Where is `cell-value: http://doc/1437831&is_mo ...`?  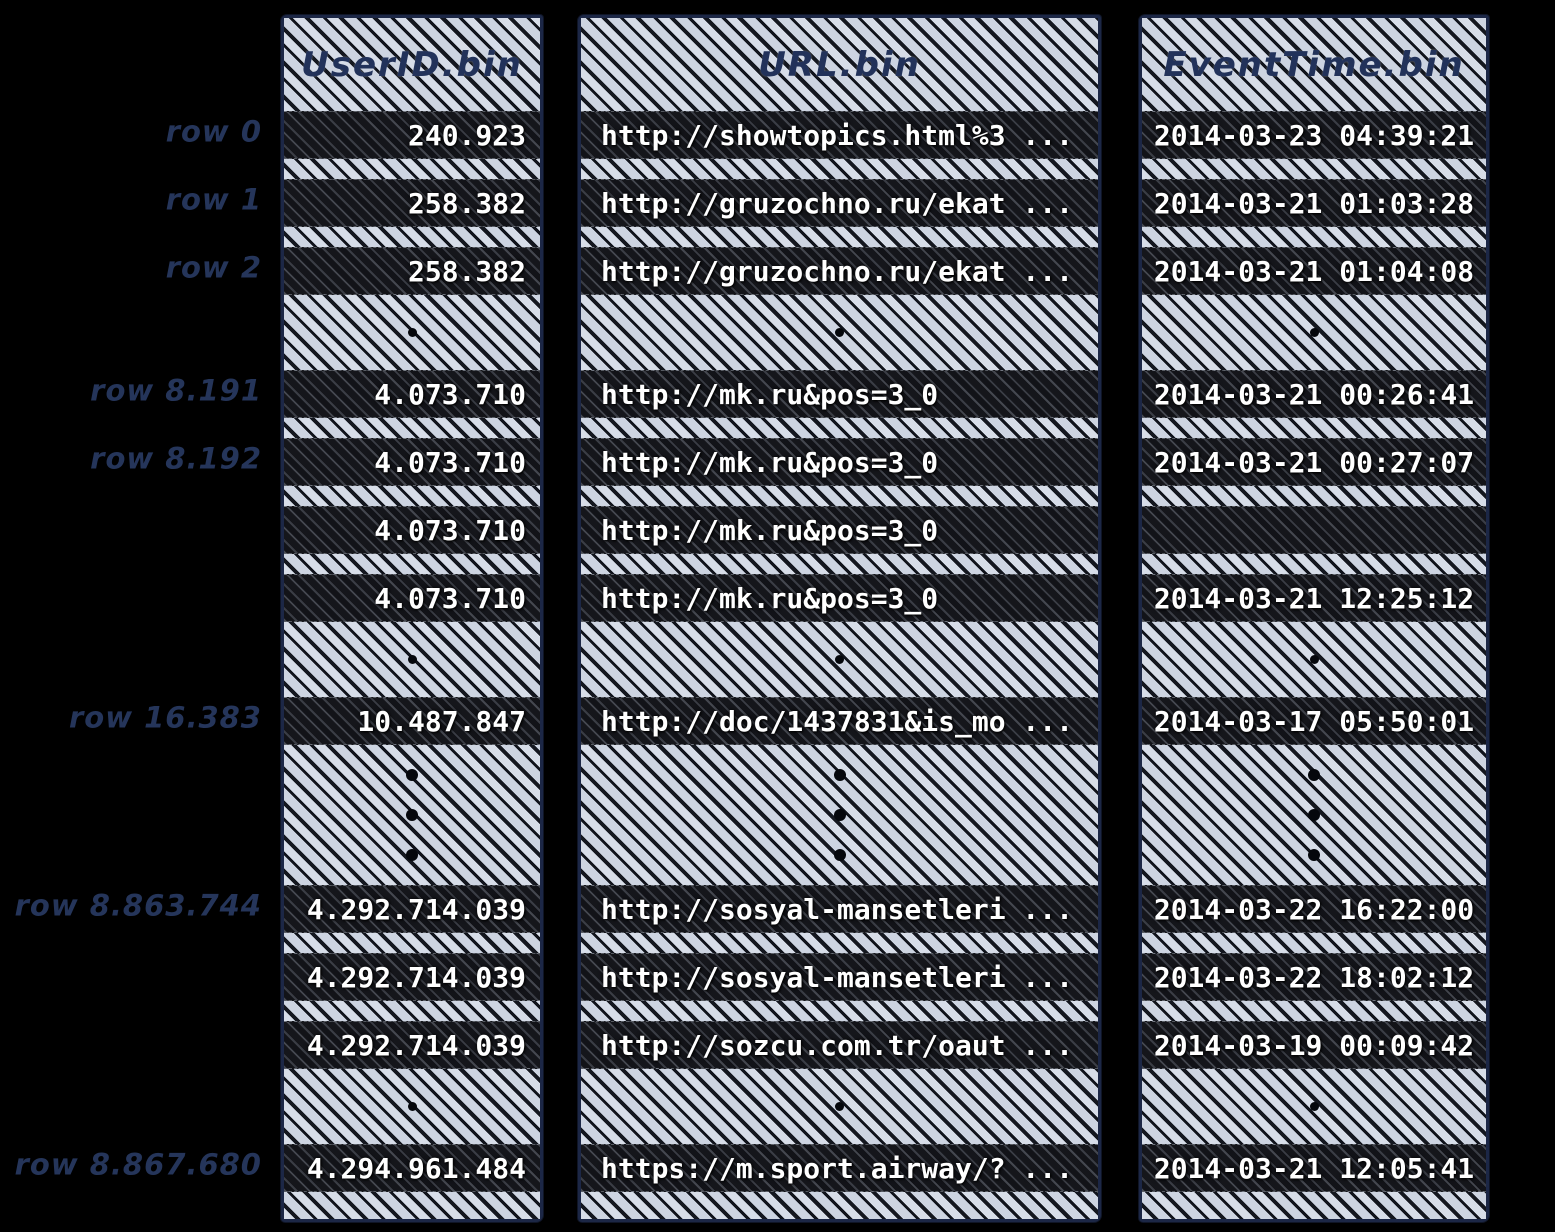 cell-value: http://doc/1437831&is_mo ... is located at coordinates (837, 721).